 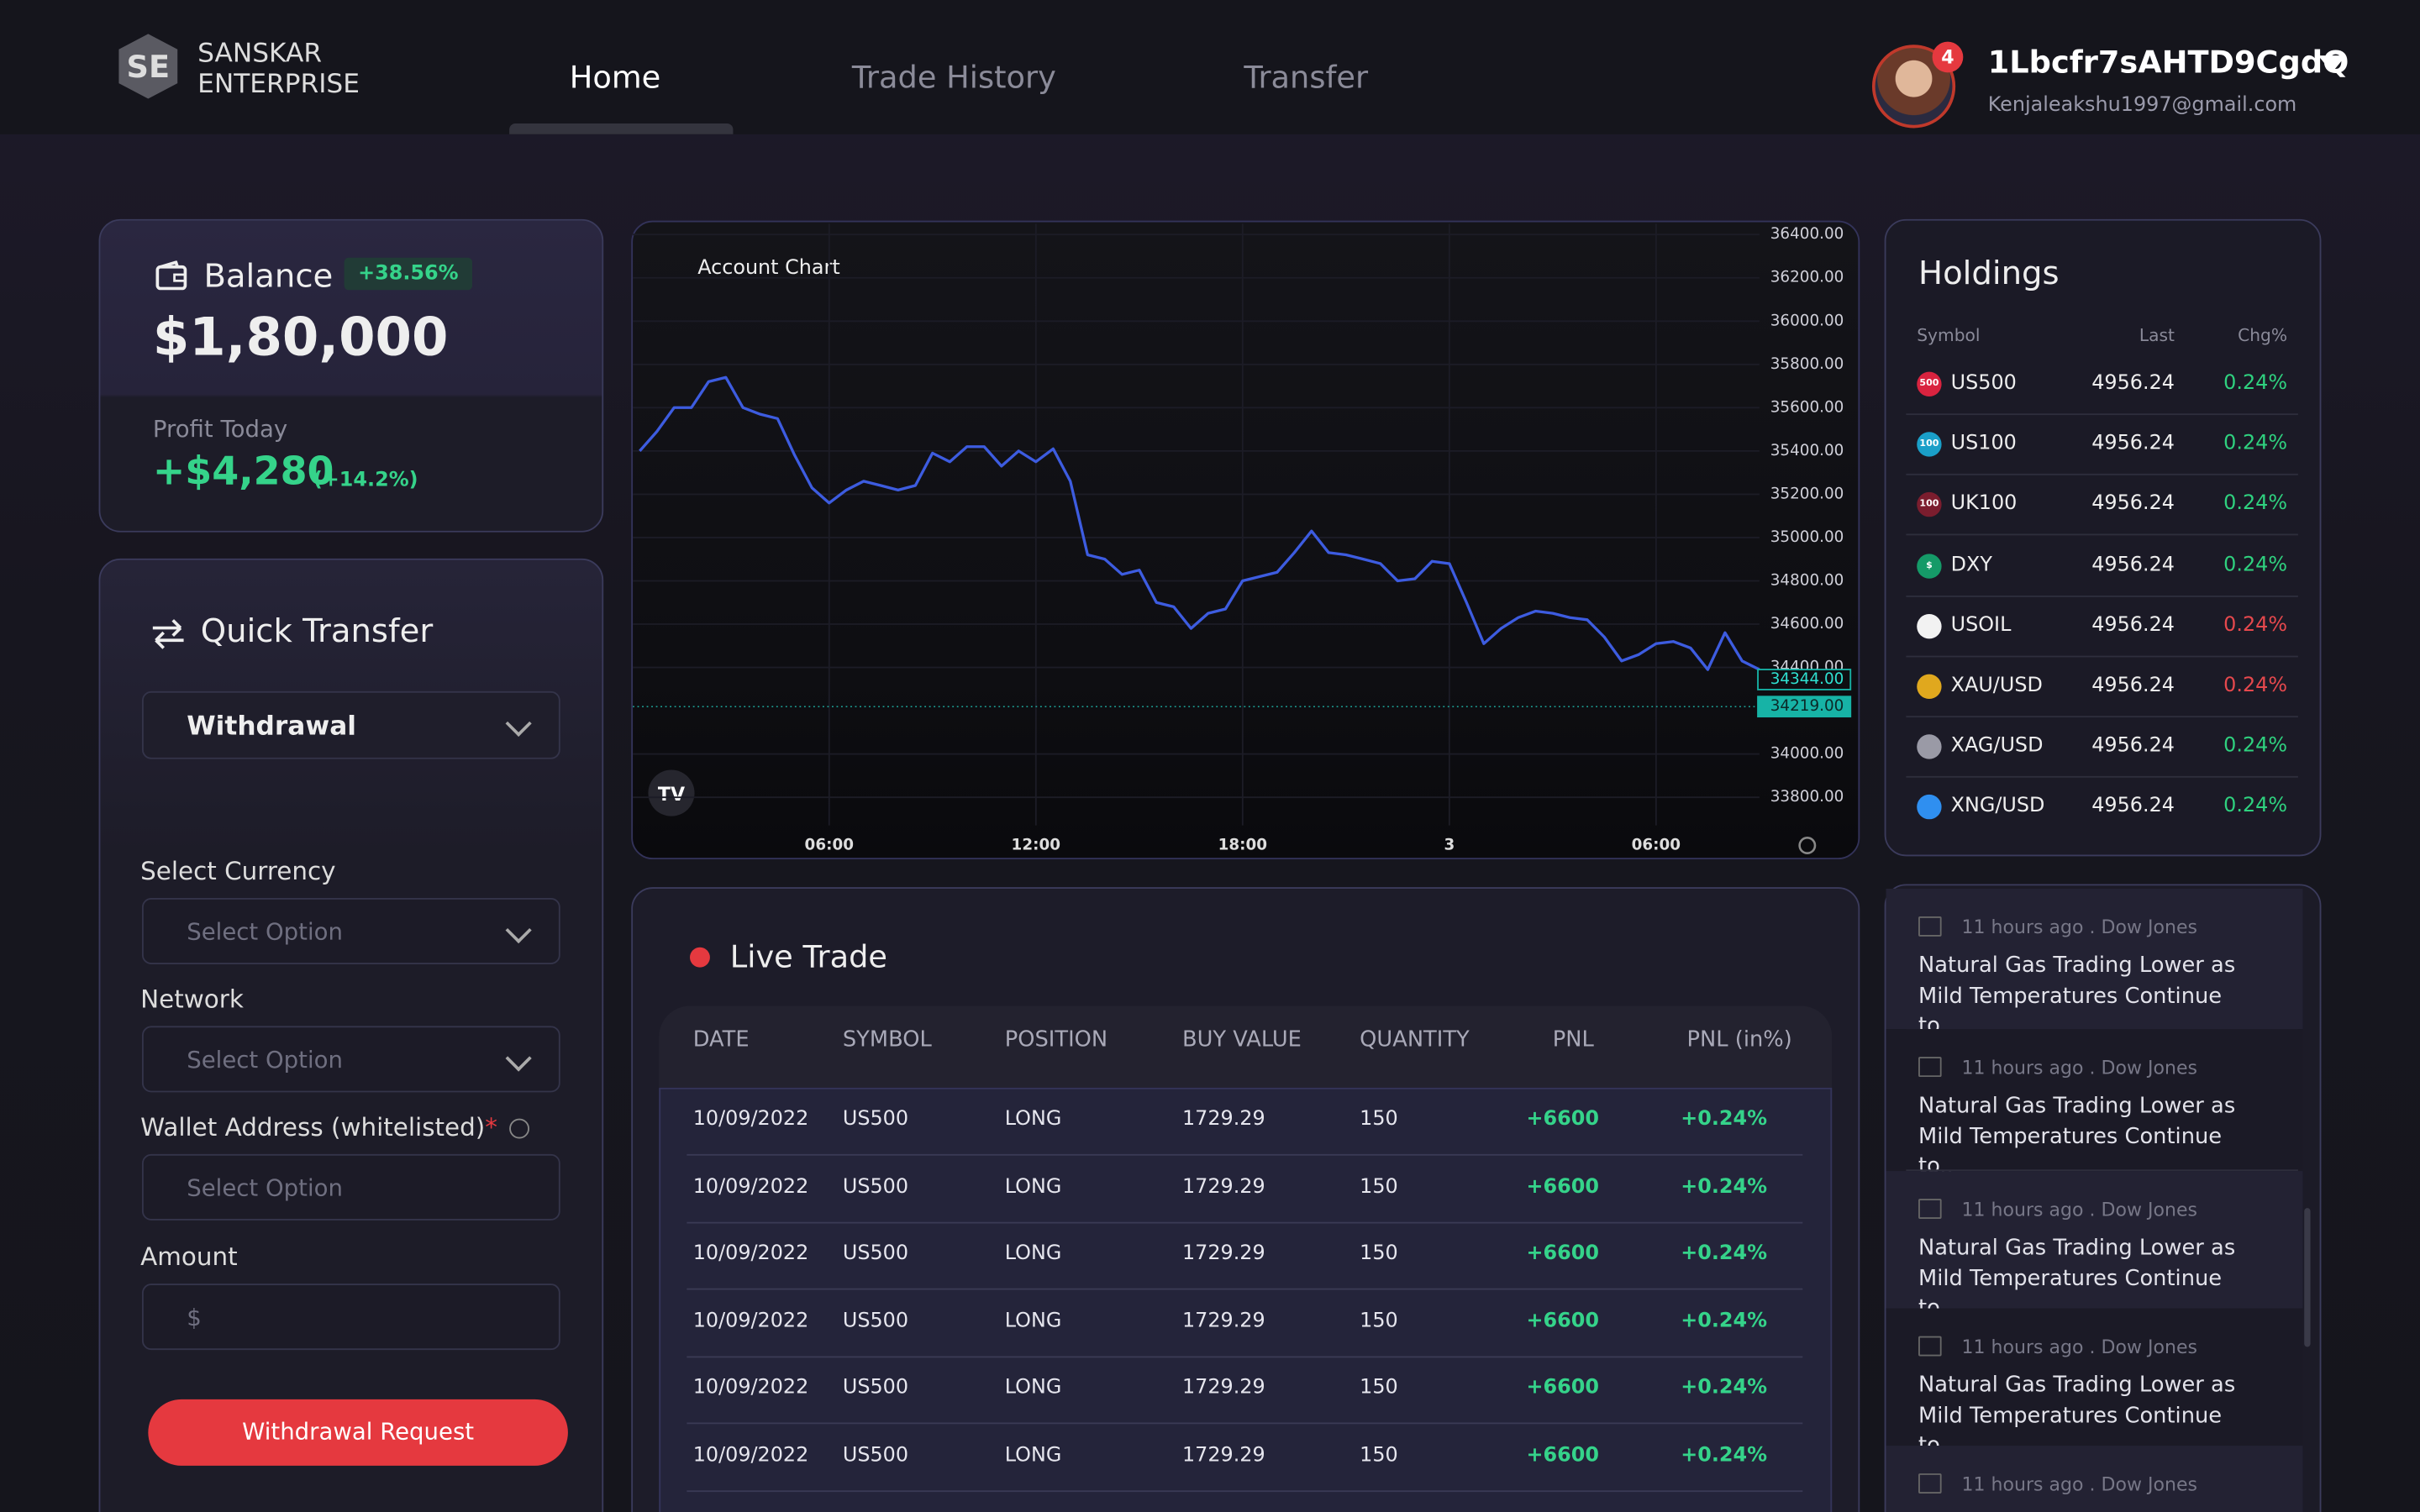 I want to click on holdings-column-header: Symbol, so click(x=1949, y=335).